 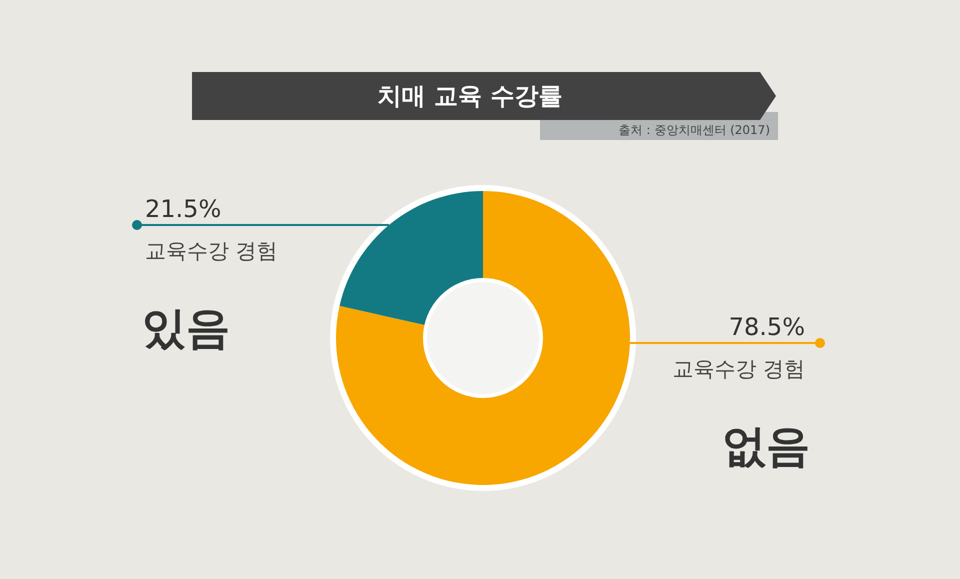 I want to click on chart-subtitle: 출처 : 중앙치매센터 (2017), so click(x=694, y=130).